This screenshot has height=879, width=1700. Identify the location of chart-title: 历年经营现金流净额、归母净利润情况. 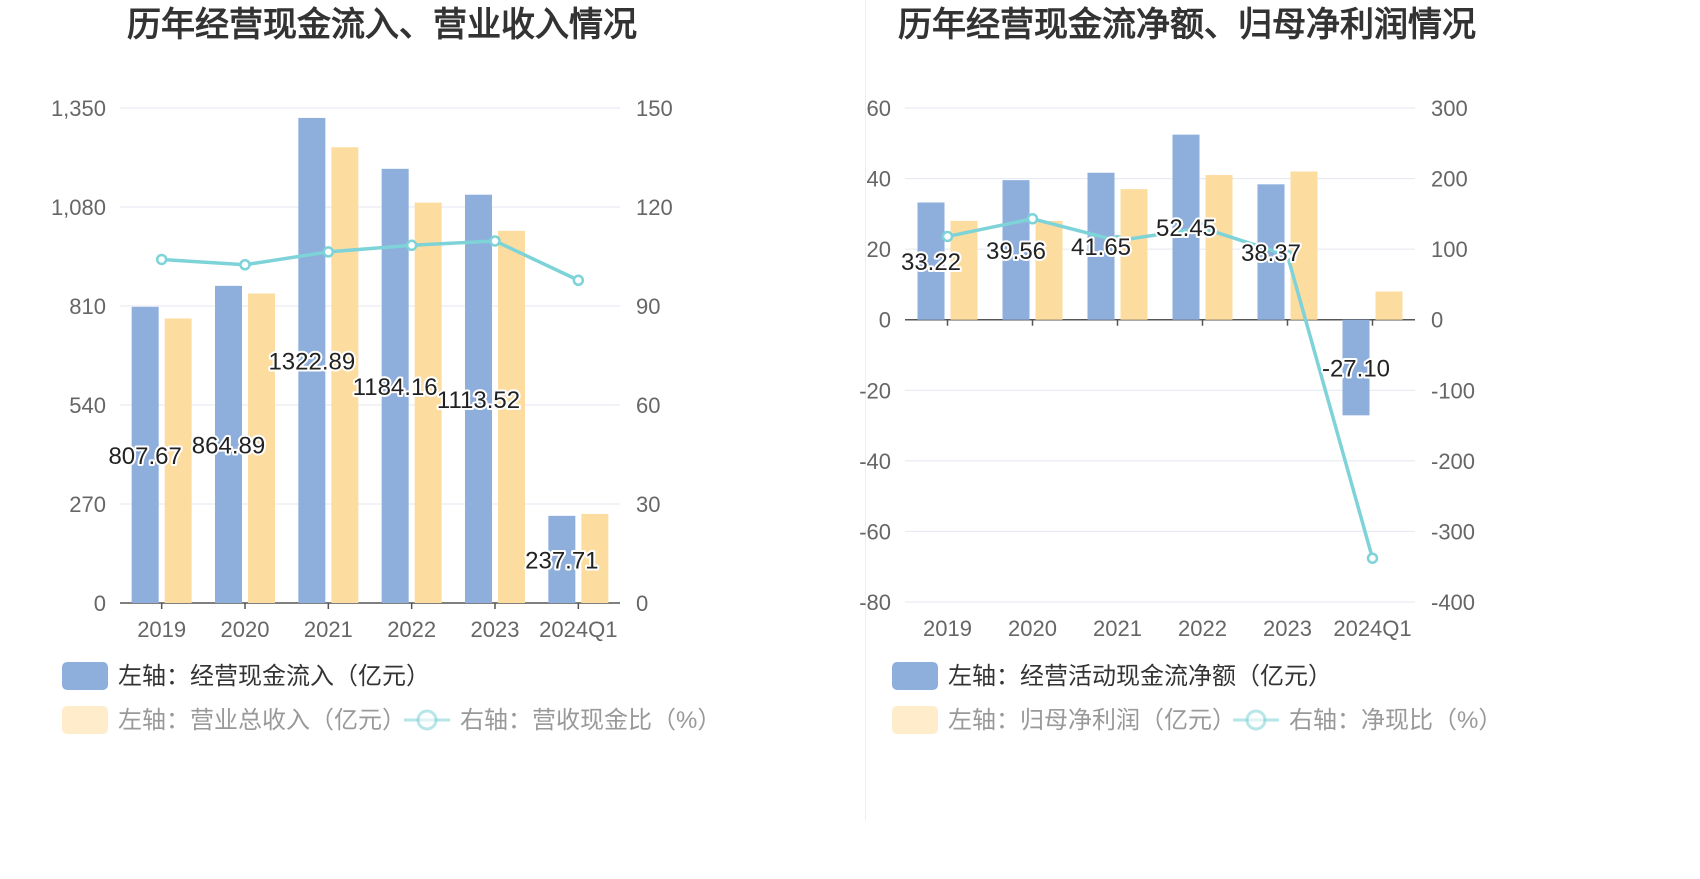
(1187, 24).